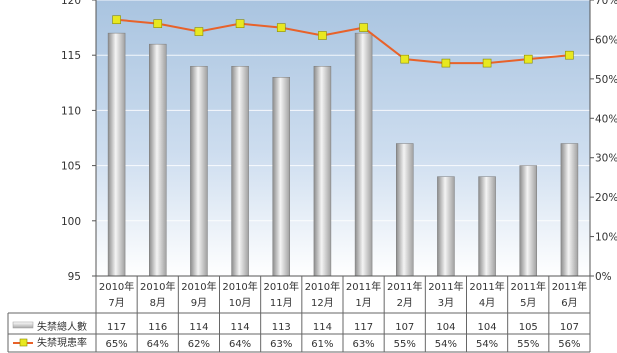 The width and height of the screenshot is (617, 353). I want to click on right-tick-label: 20%, so click(606, 198).